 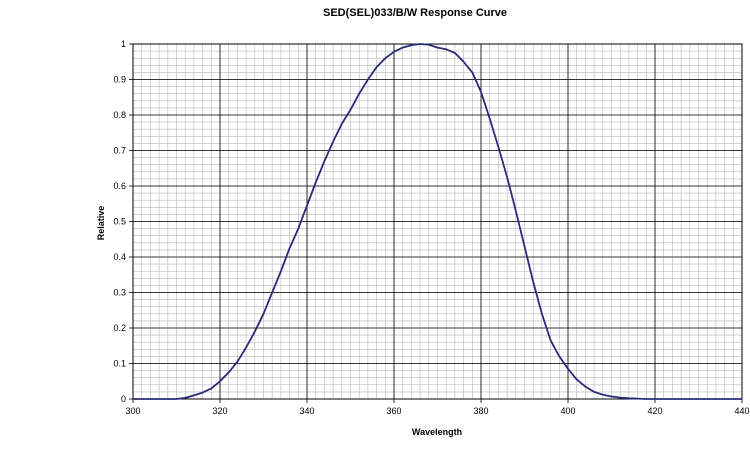 What do you see at coordinates (393, 411) in the screenshot?
I see `x-tick-label: 360` at bounding box center [393, 411].